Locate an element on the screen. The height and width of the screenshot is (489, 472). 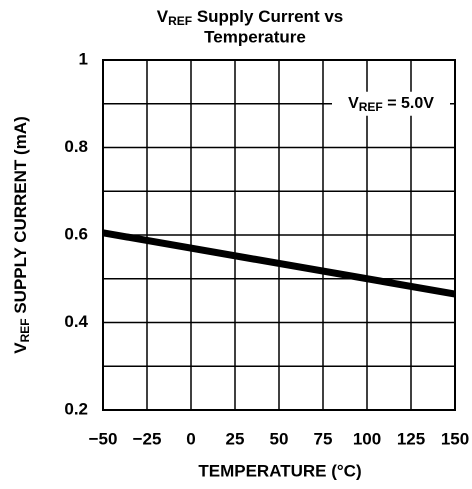
chart-title: VREF Supply Current vs is located at coordinates (250, 17).